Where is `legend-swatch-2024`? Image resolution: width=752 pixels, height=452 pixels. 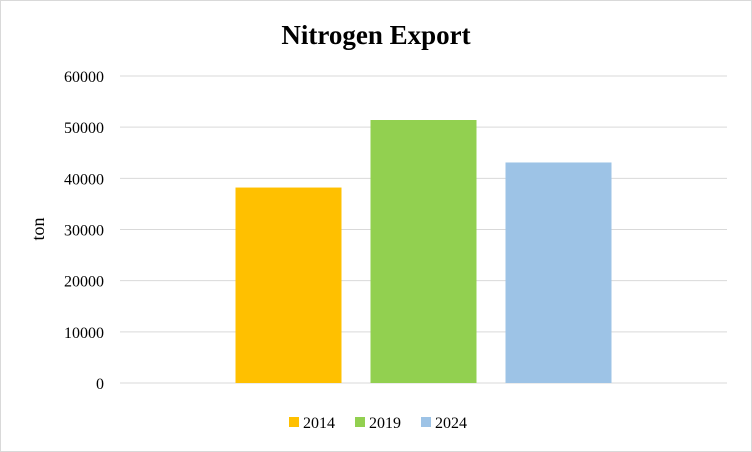
legend-swatch-2024 is located at coordinates (426, 422).